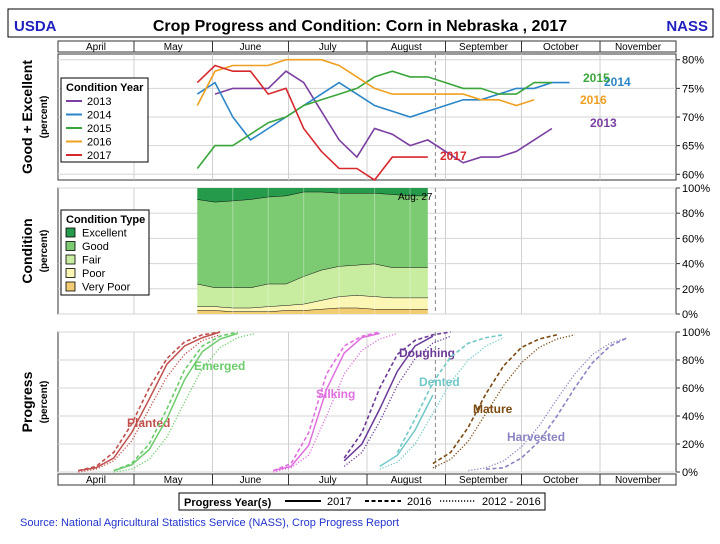 The image size is (720, 544). I want to click on condition-type-legend-frame, so click(105, 252).